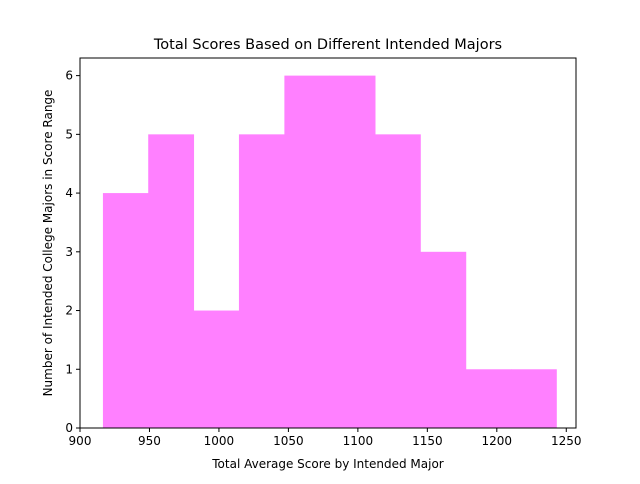 The image size is (640, 484). What do you see at coordinates (69, 76) in the screenshot?
I see `y-tick-label-6: 6` at bounding box center [69, 76].